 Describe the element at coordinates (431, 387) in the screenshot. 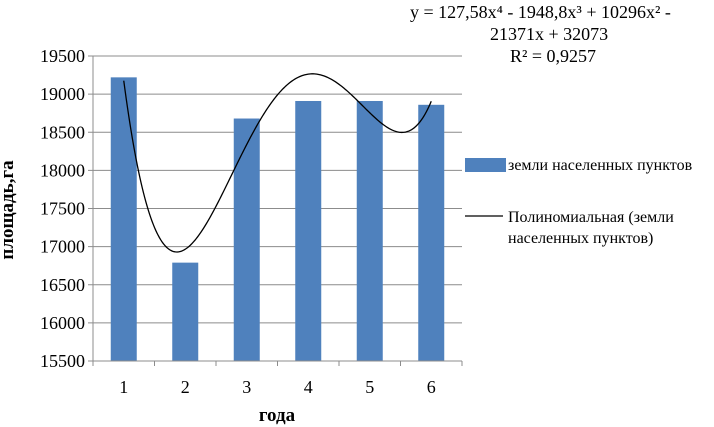

I see `x-tick-label: 6` at that location.